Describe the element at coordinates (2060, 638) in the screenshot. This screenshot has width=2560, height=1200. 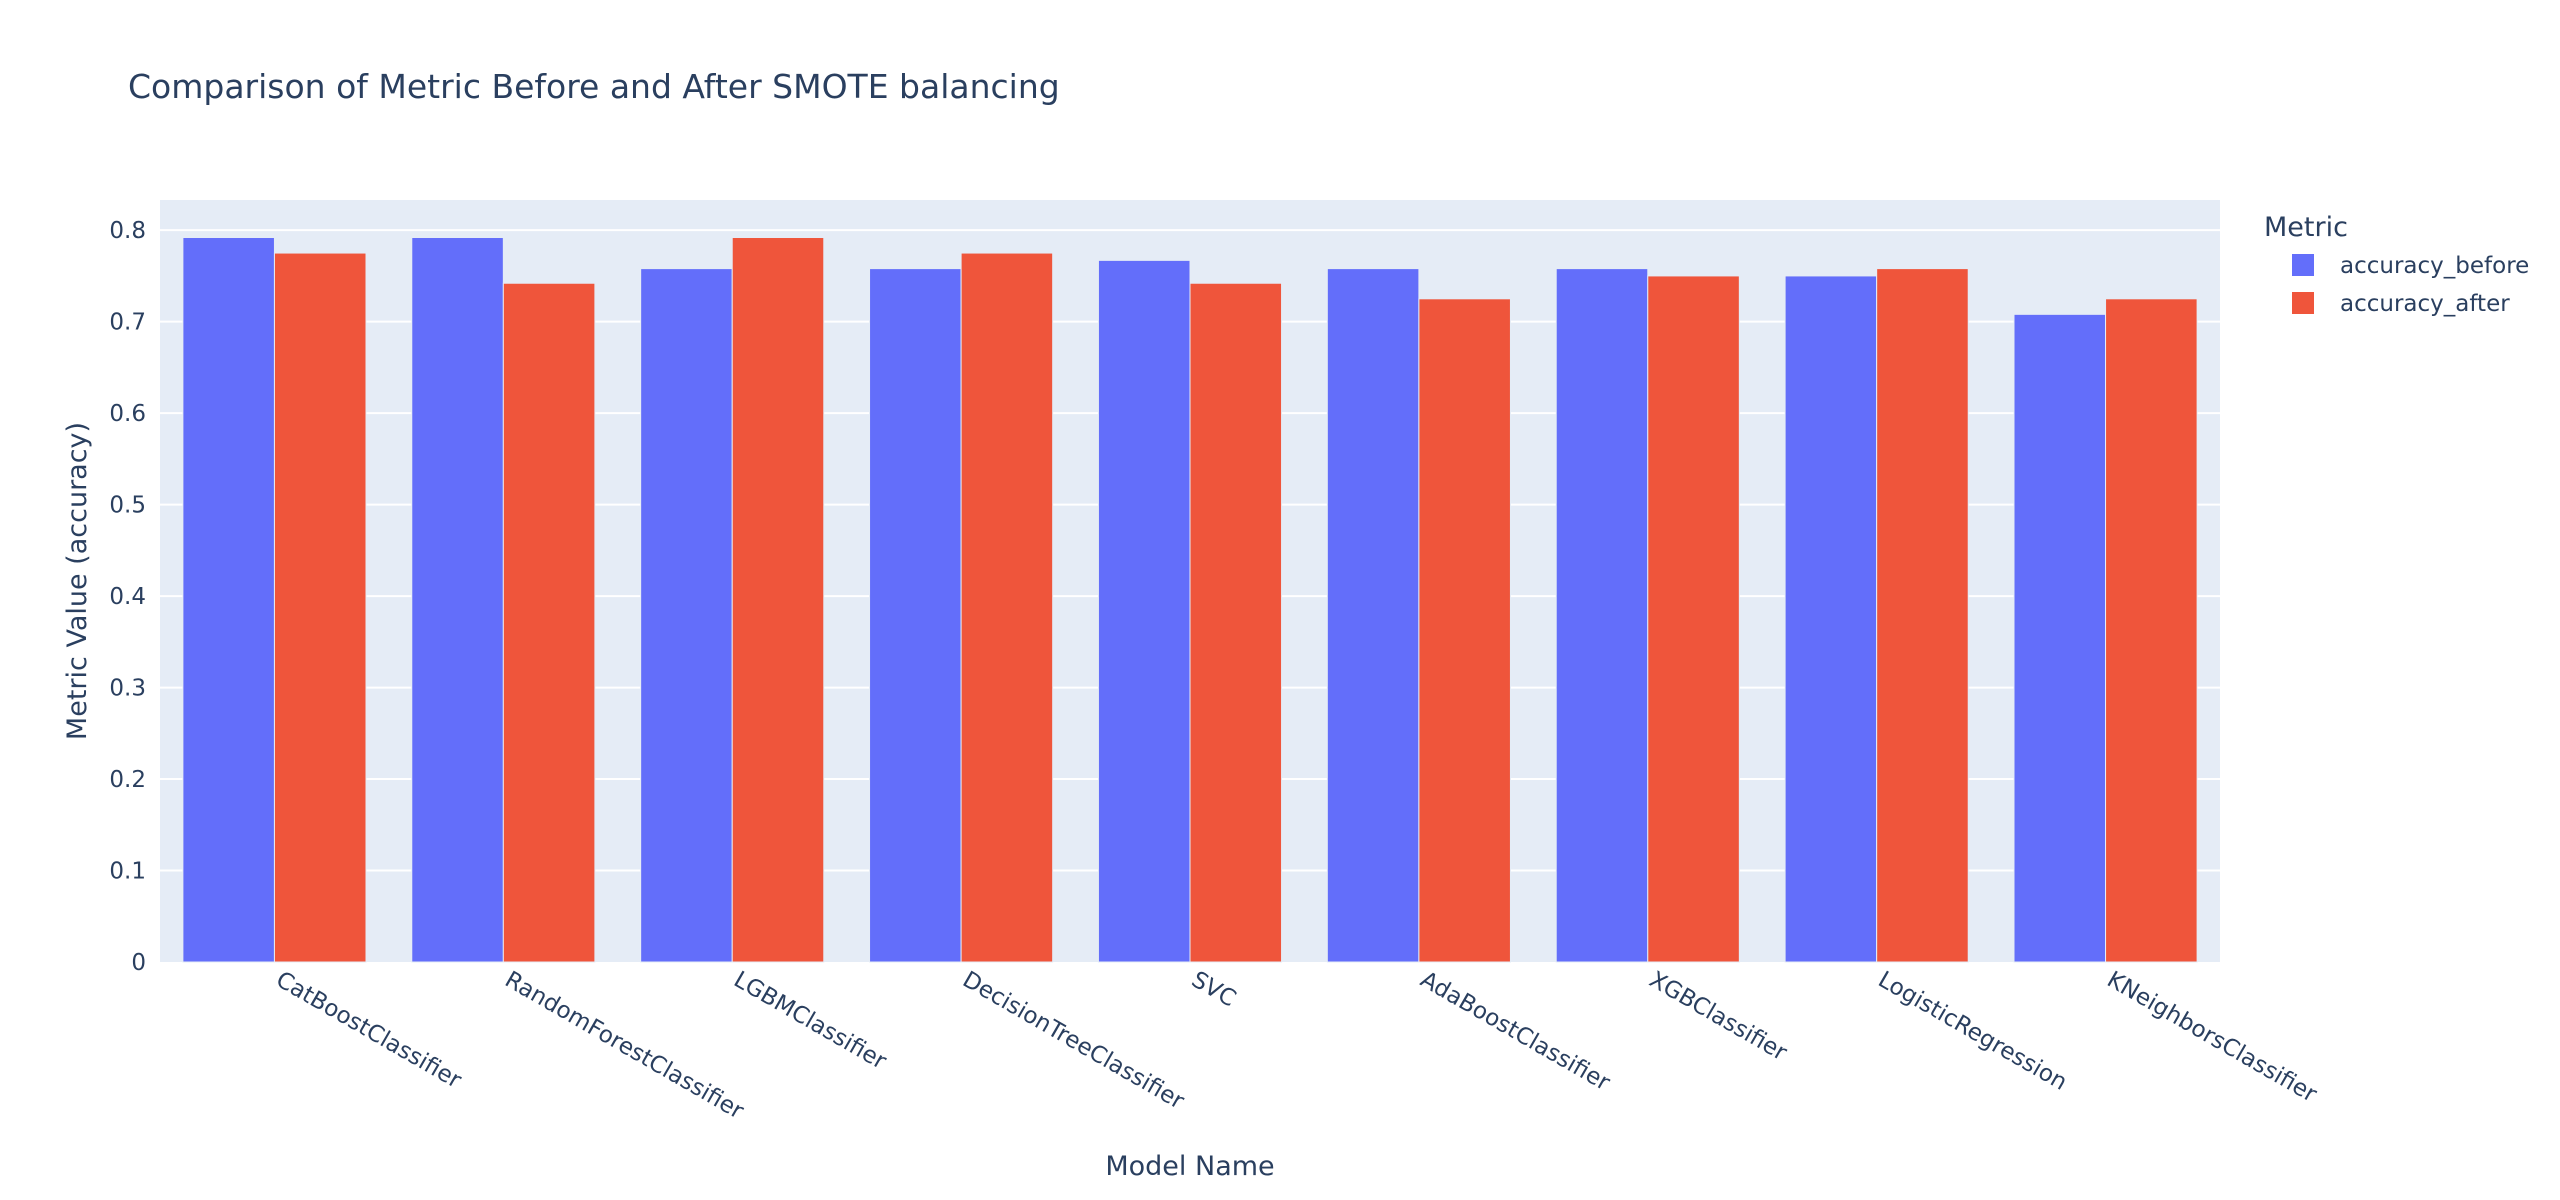
I see `bar-accuracy_before-KNeighborsClassifier` at that location.